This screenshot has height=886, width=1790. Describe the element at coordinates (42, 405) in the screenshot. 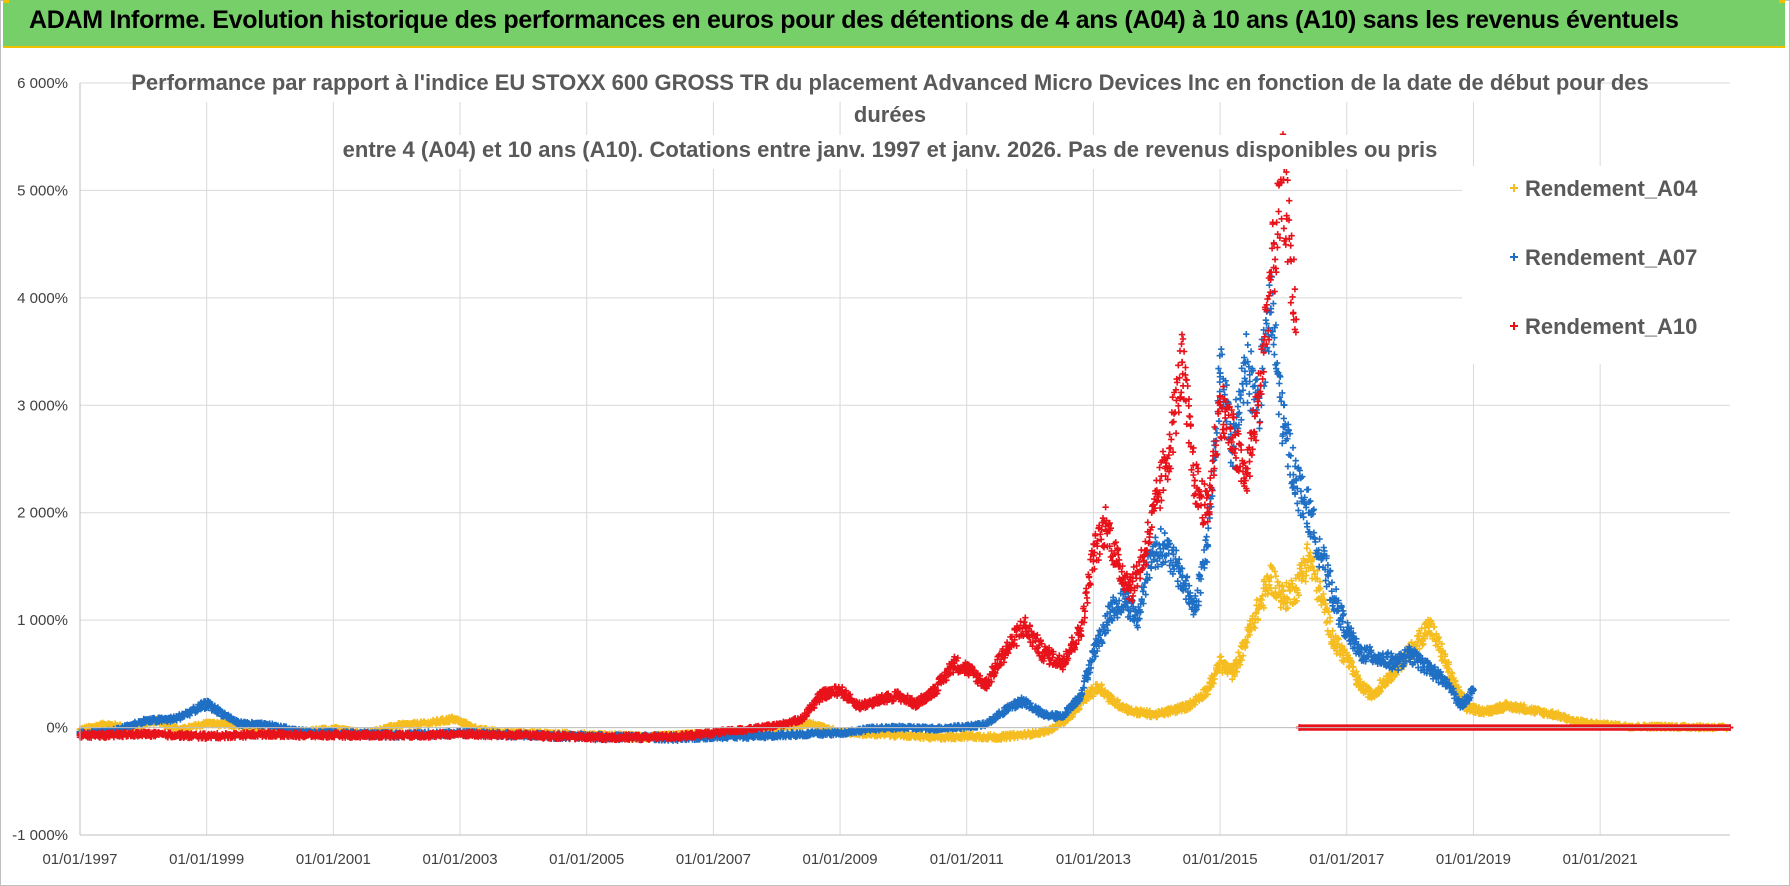

I see `y-tick-label: 3 000%` at that location.